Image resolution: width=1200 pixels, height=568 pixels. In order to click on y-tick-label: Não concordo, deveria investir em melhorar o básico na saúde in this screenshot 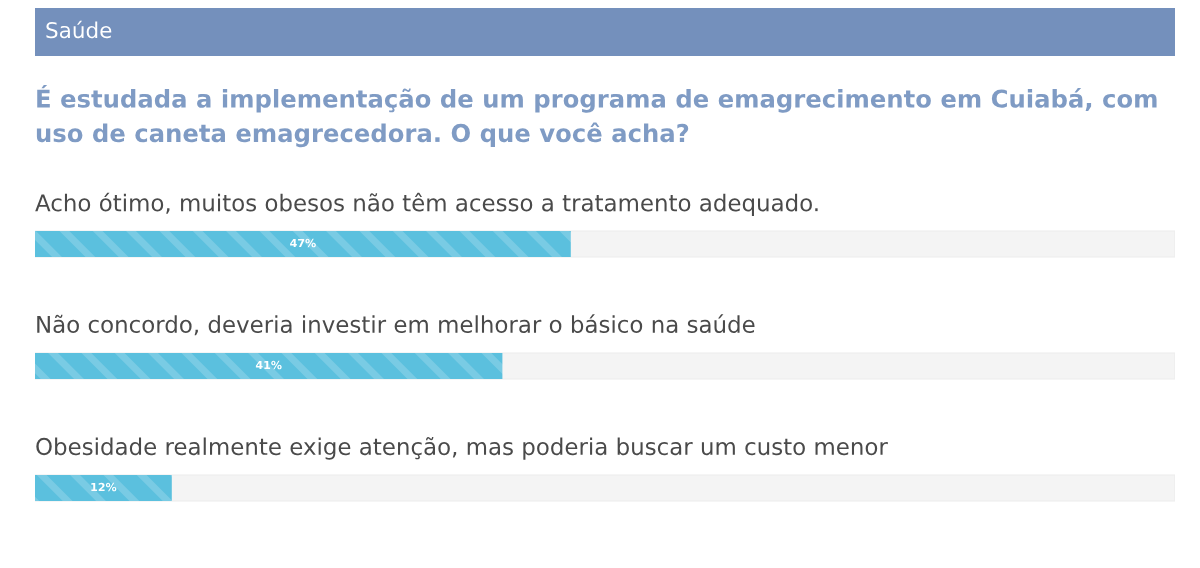, I will do `click(396, 325)`.